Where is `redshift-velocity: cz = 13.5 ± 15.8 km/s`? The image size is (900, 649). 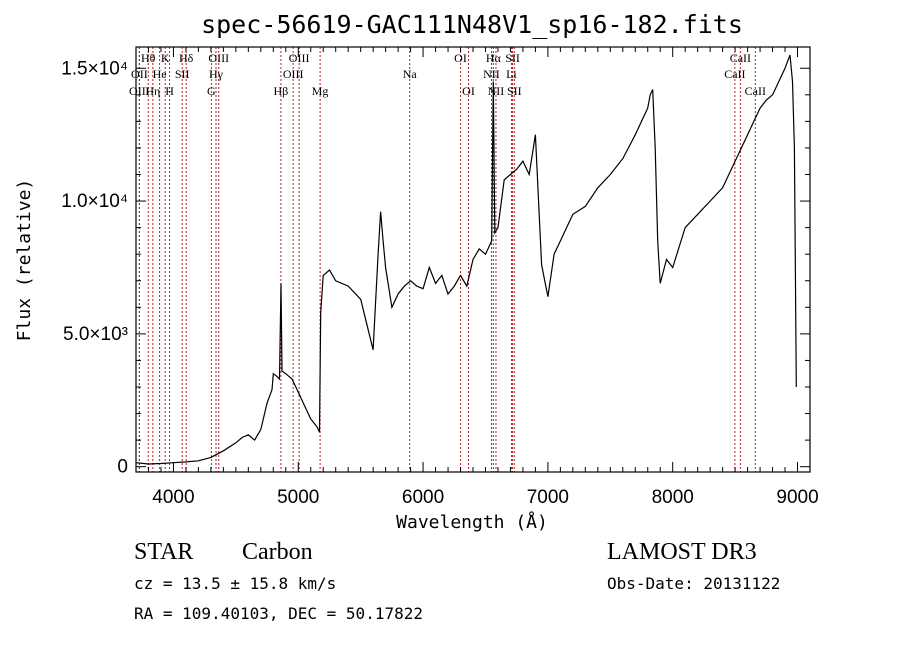 redshift-velocity: cz = 13.5 ± 15.8 km/s is located at coordinates (235, 583).